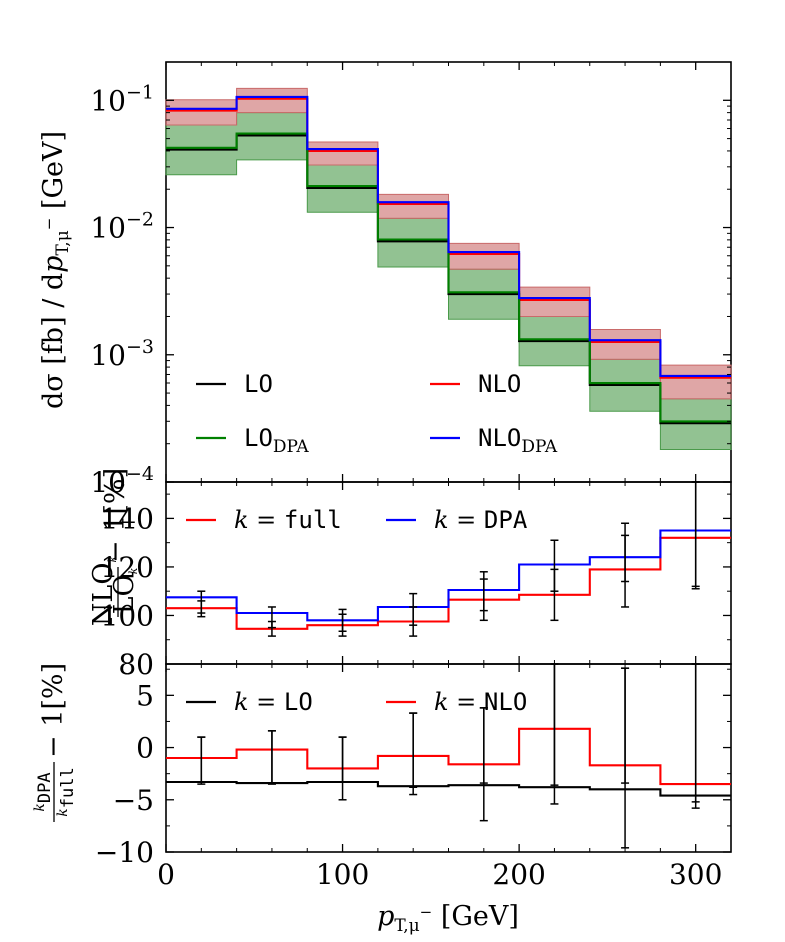  Describe the element at coordinates (122, 227) in the screenshot. I see `y-tick-label: 10−2` at that location.